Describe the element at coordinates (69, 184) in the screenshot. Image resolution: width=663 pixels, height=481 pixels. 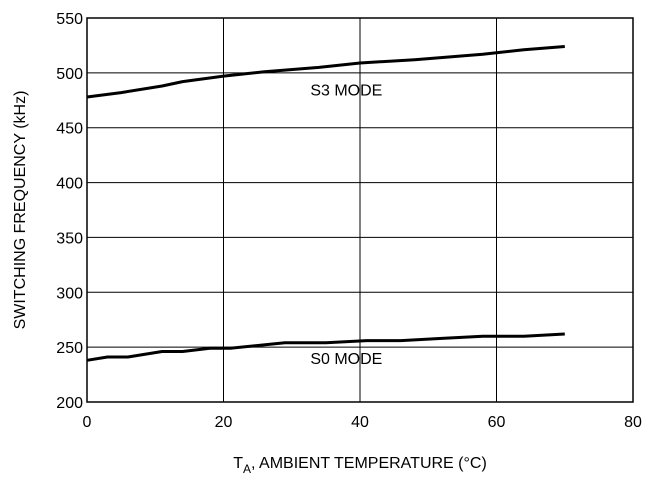
I see `y-tick-label: 400` at that location.